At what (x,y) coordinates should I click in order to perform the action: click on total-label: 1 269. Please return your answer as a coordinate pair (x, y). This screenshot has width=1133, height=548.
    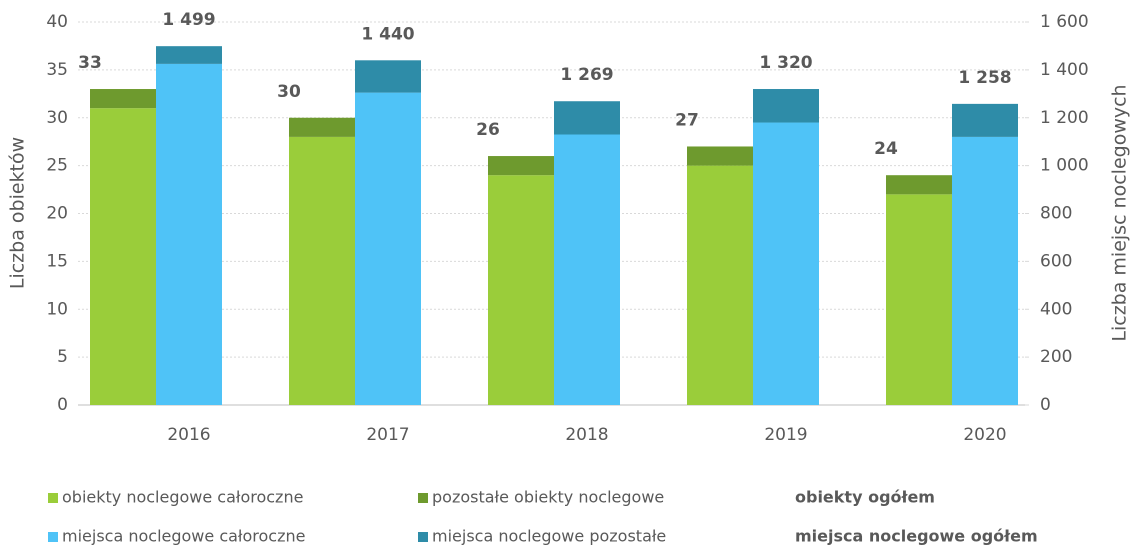
    Looking at the image, I should click on (586, 75).